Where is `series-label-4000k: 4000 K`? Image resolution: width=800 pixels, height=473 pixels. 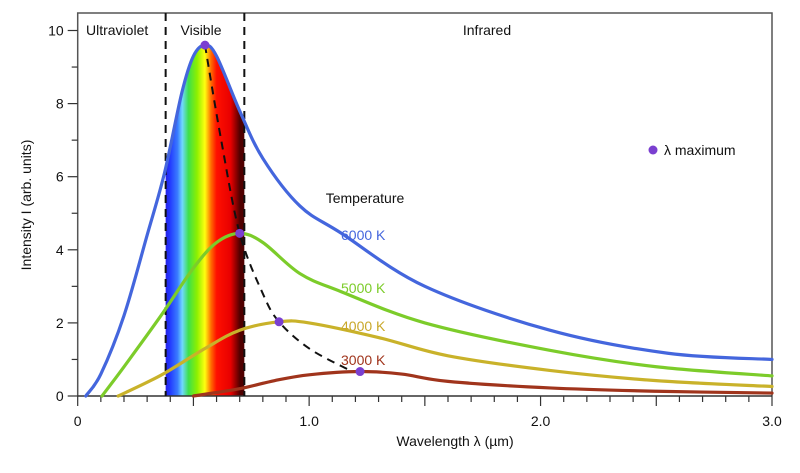 series-label-4000k: 4000 K is located at coordinates (363, 326).